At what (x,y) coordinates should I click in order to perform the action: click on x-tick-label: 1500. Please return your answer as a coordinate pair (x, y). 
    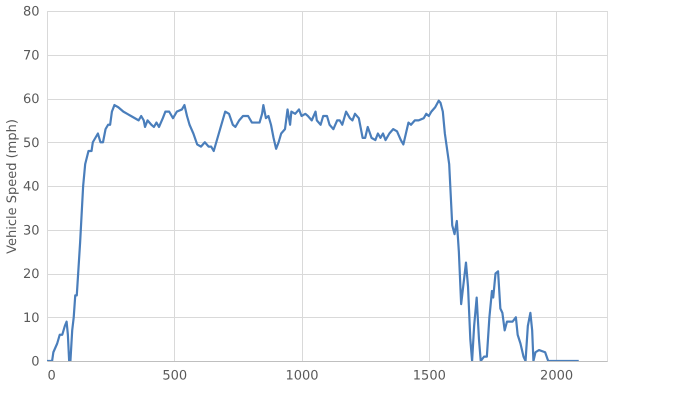
    Looking at the image, I should click on (429, 376).